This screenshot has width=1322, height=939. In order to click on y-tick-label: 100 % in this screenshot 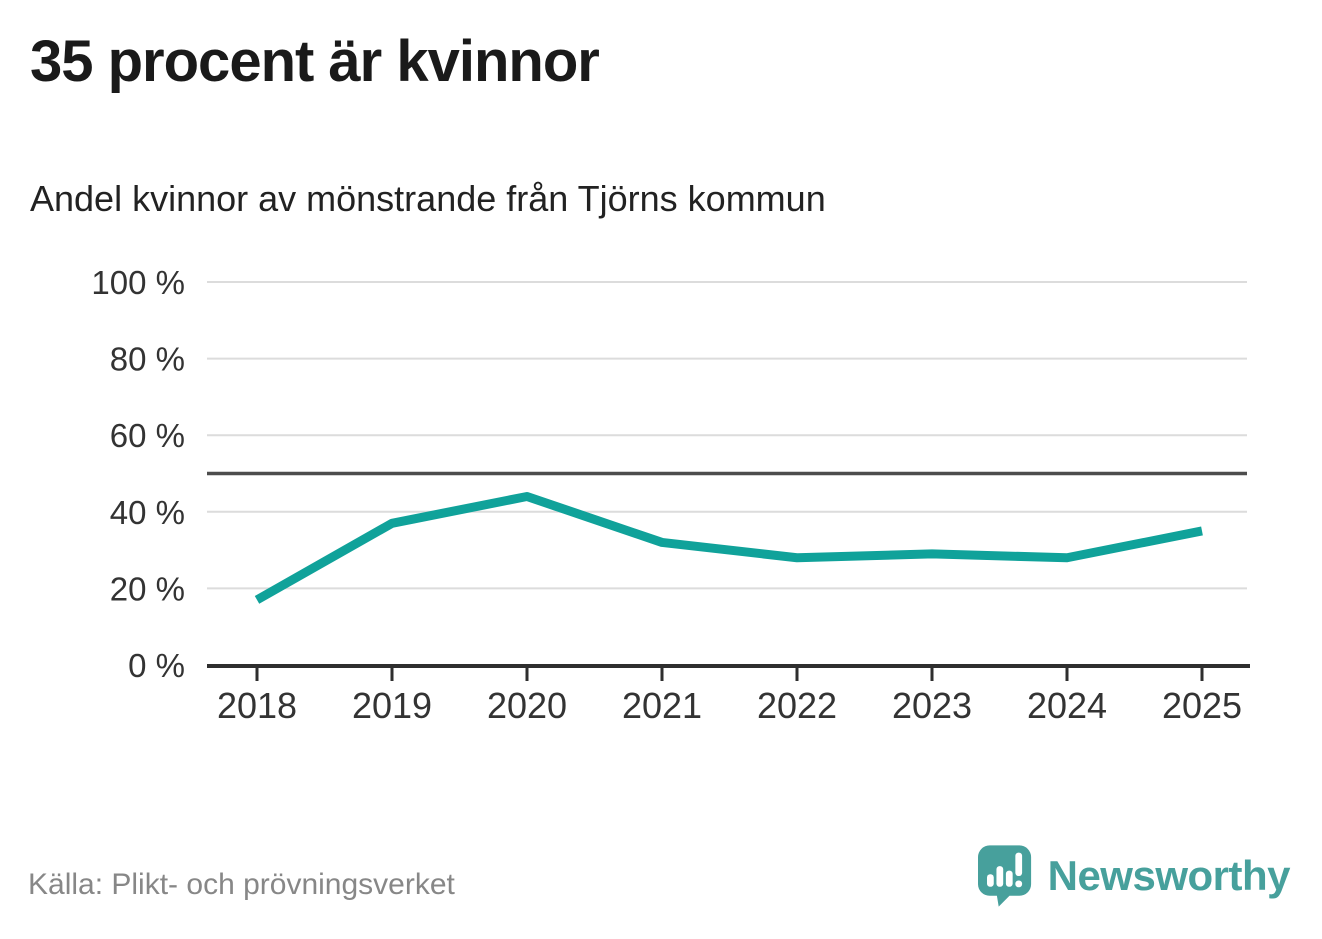, I will do `click(138, 282)`.